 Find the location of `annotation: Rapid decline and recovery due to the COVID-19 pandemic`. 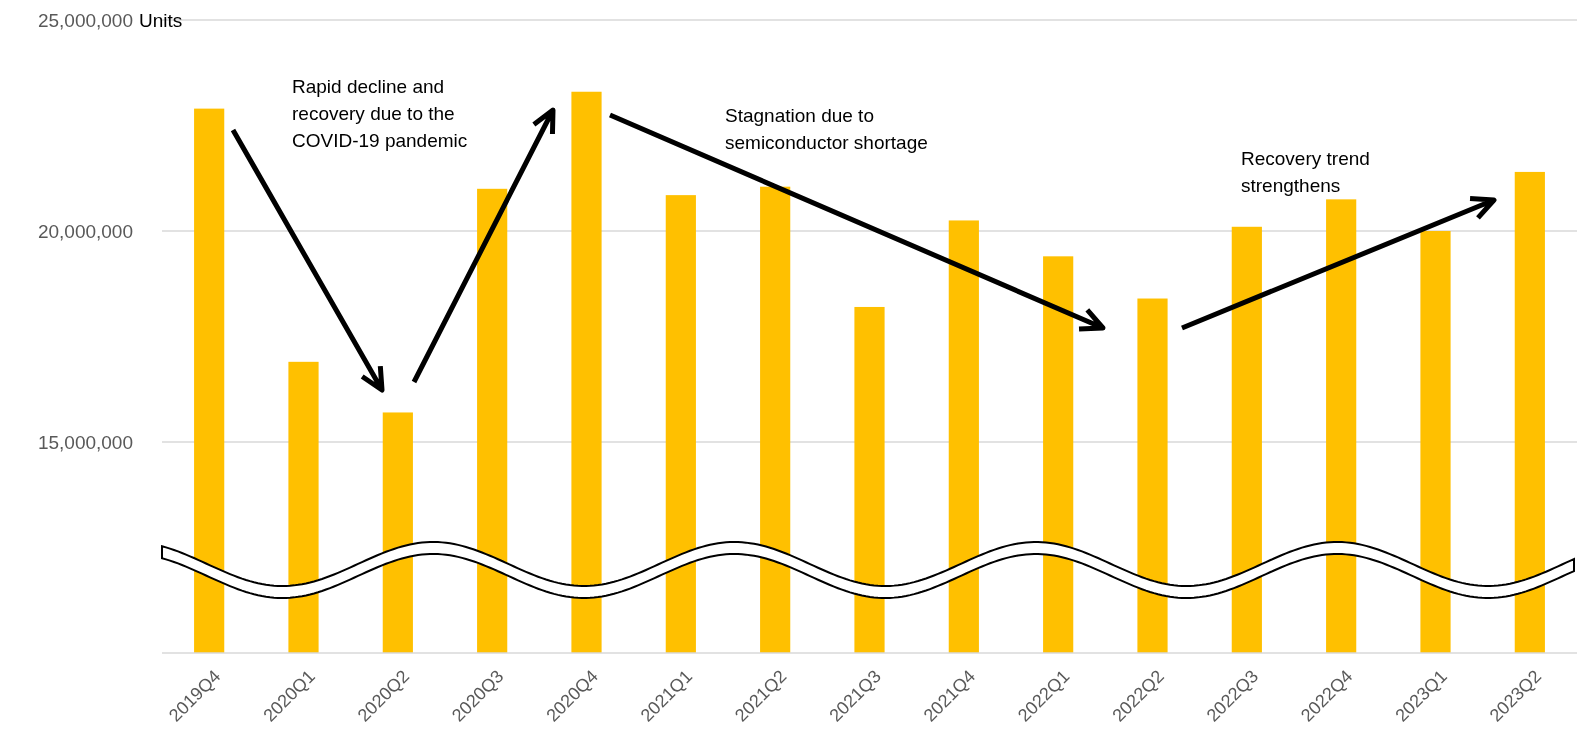

annotation: Rapid decline and recovery due to the COVID-19 pandemic is located at coordinates (380, 113).